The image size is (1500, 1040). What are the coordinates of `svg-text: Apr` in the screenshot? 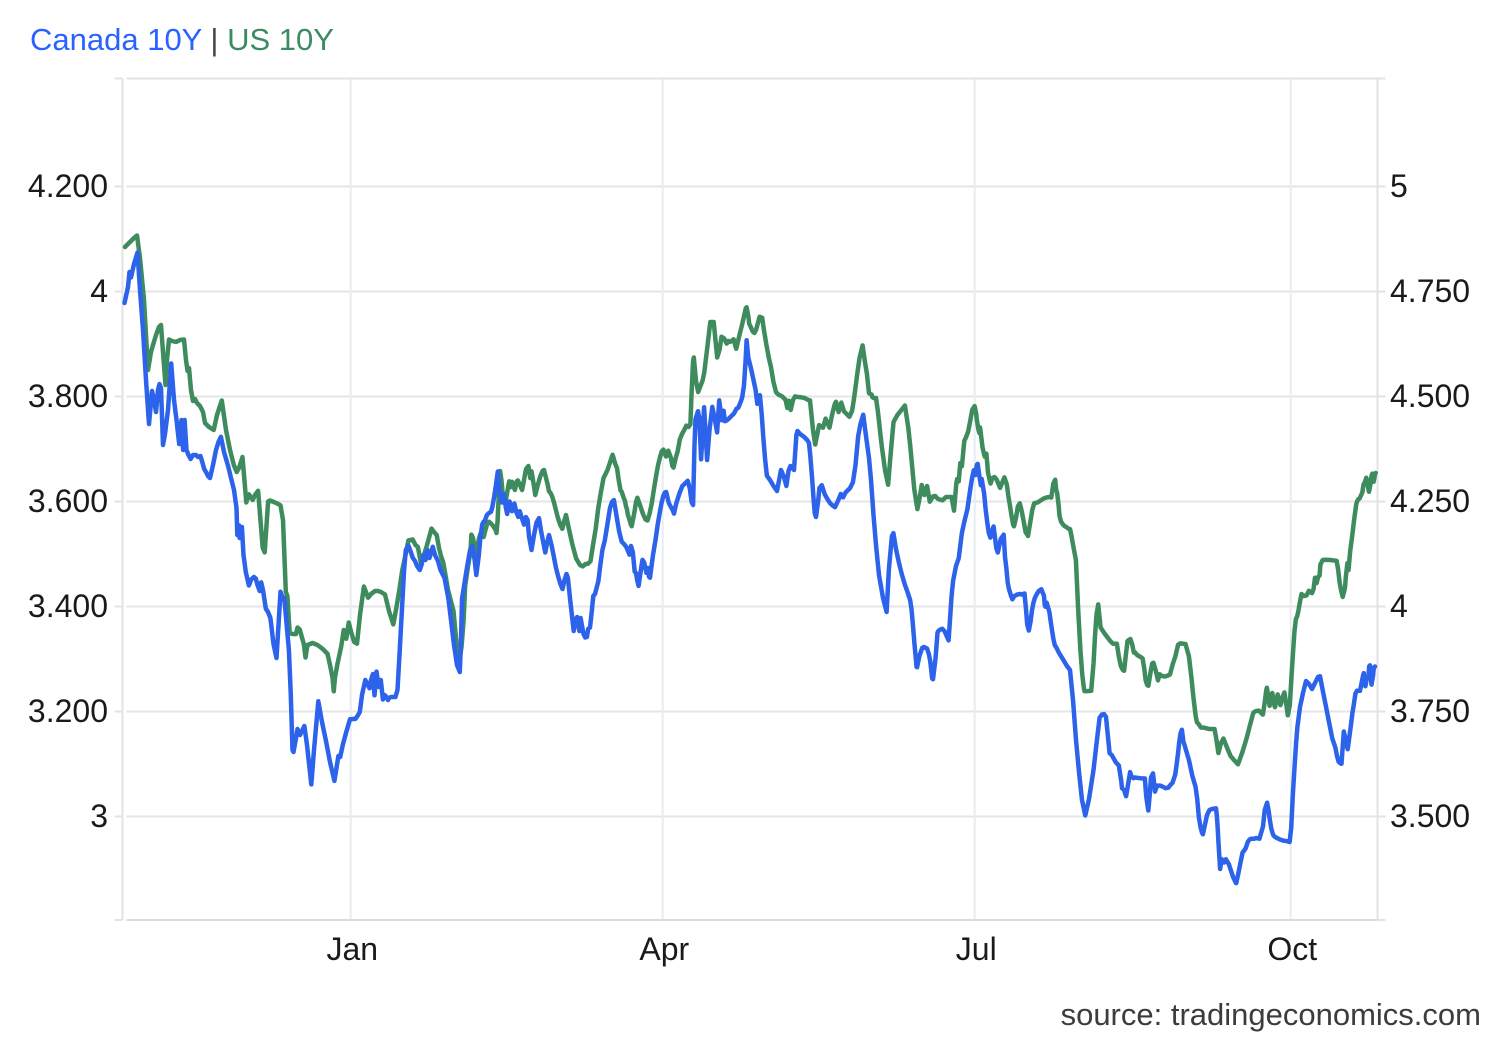 It's located at (664, 949).